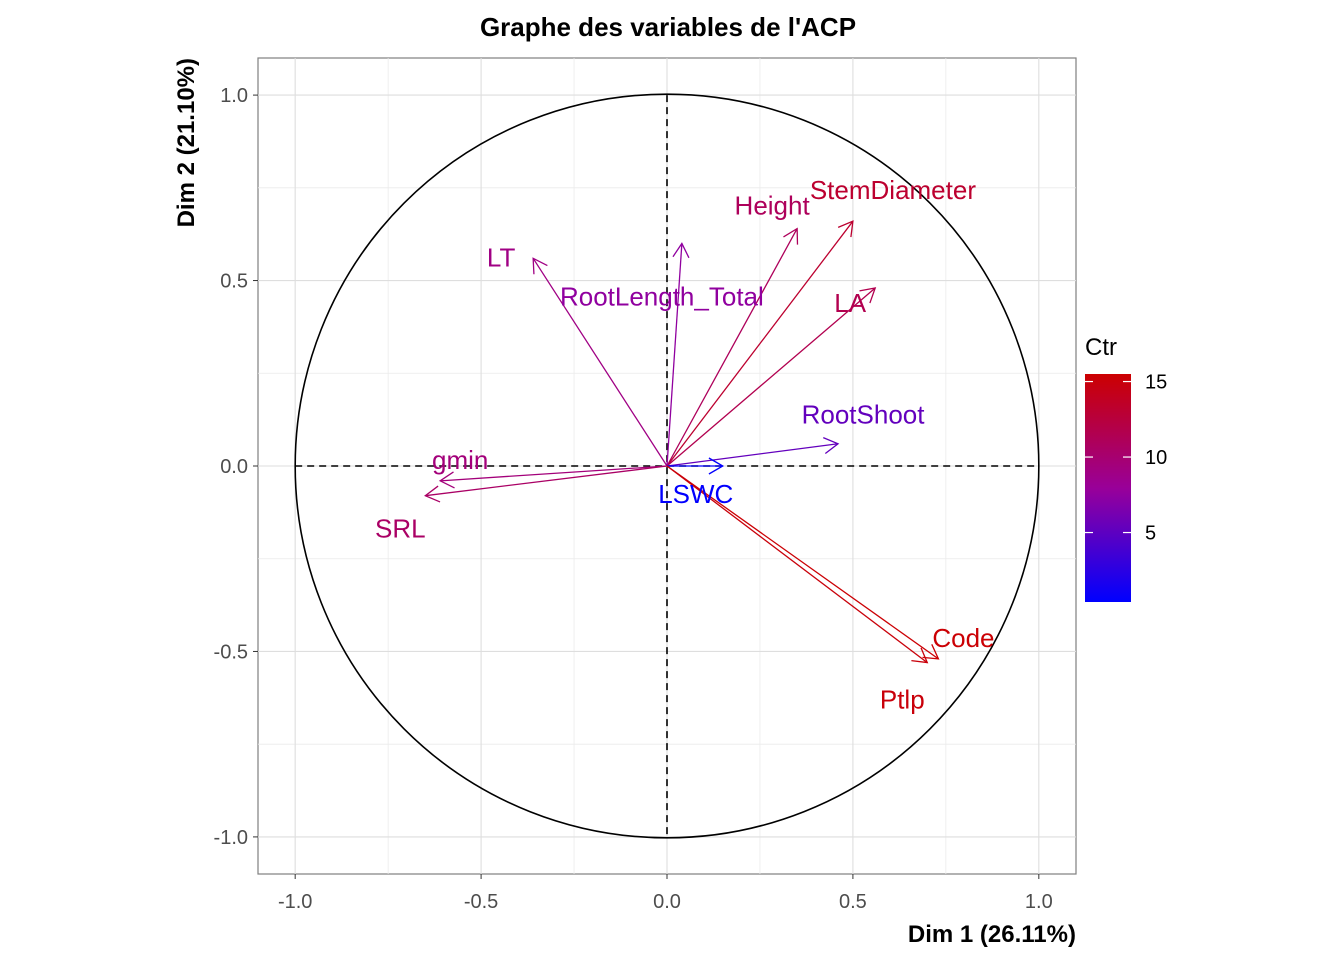  What do you see at coordinates (234, 96) in the screenshot?
I see `y-tick-label: 1.0` at bounding box center [234, 96].